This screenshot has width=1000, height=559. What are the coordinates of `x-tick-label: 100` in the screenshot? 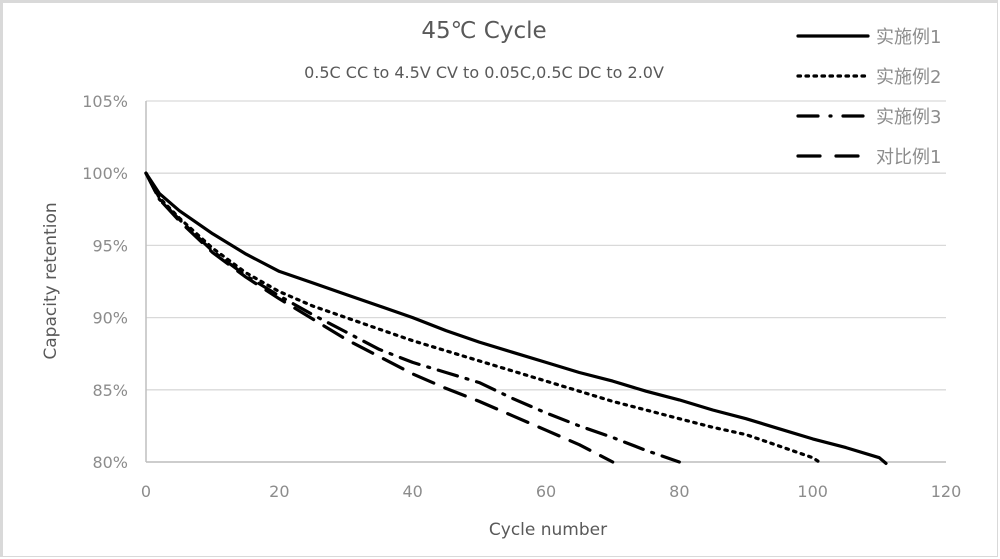 It's located at (812, 491).